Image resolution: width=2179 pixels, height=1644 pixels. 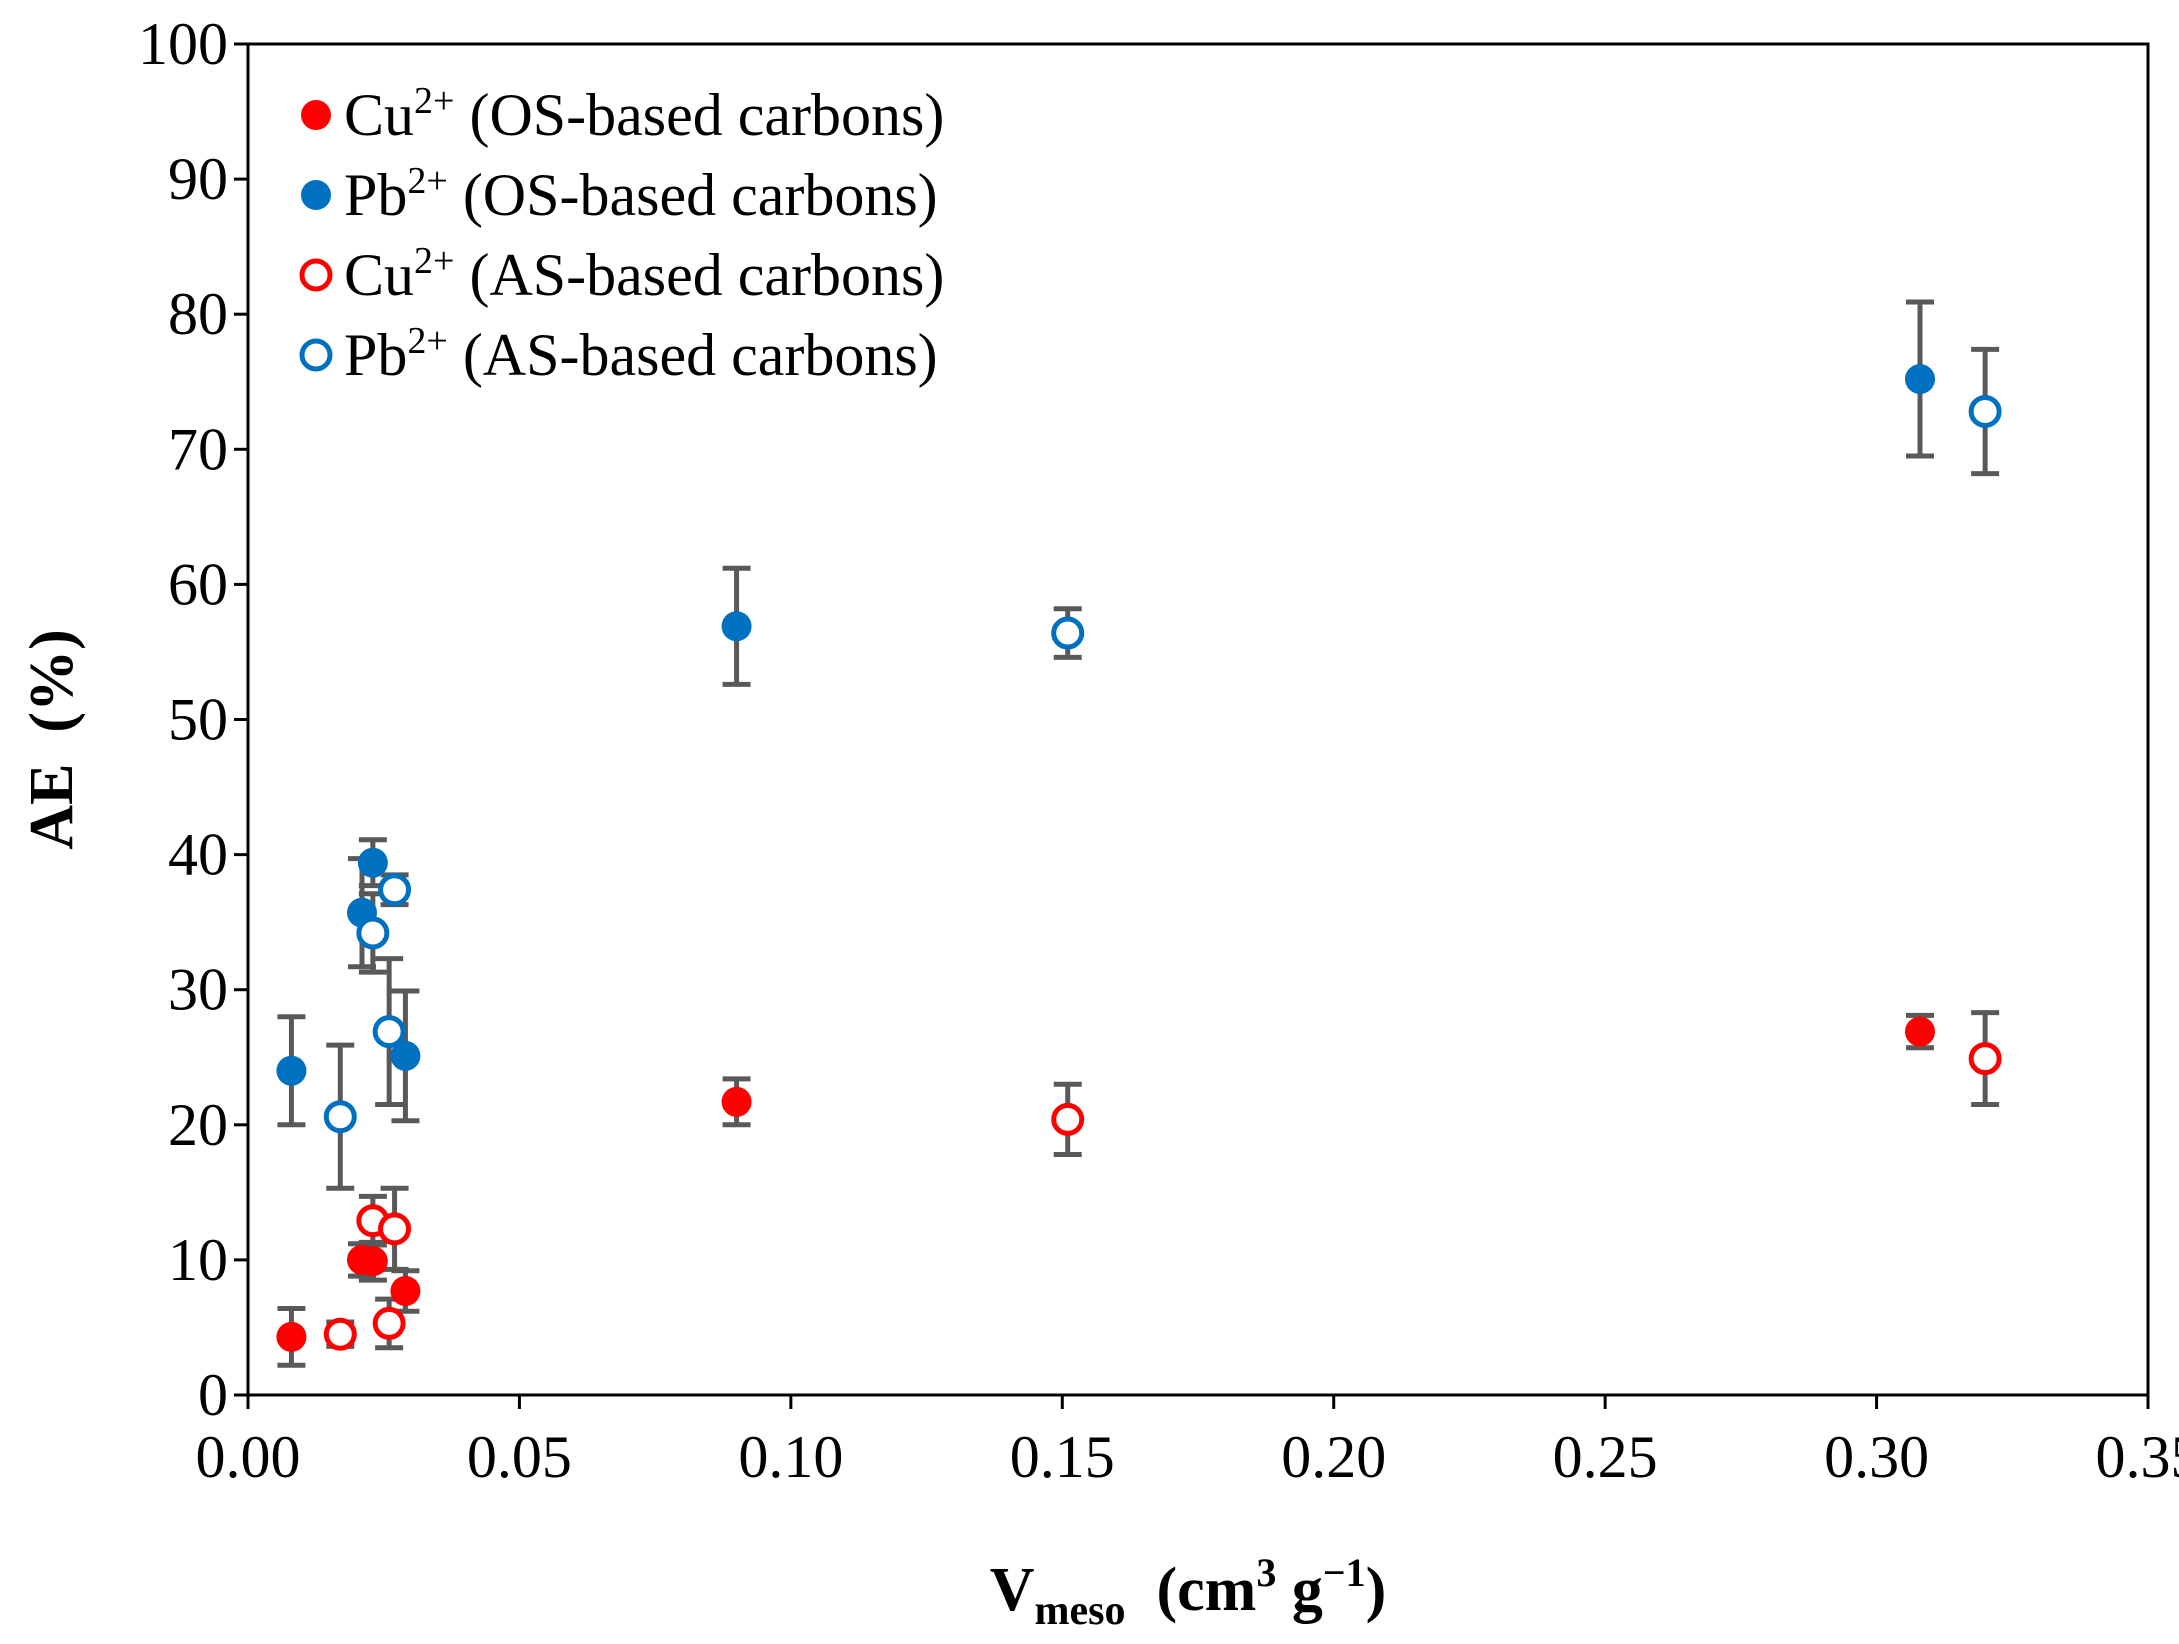 I want to click on x-tick-label: 0.15, so click(x=1062, y=1457).